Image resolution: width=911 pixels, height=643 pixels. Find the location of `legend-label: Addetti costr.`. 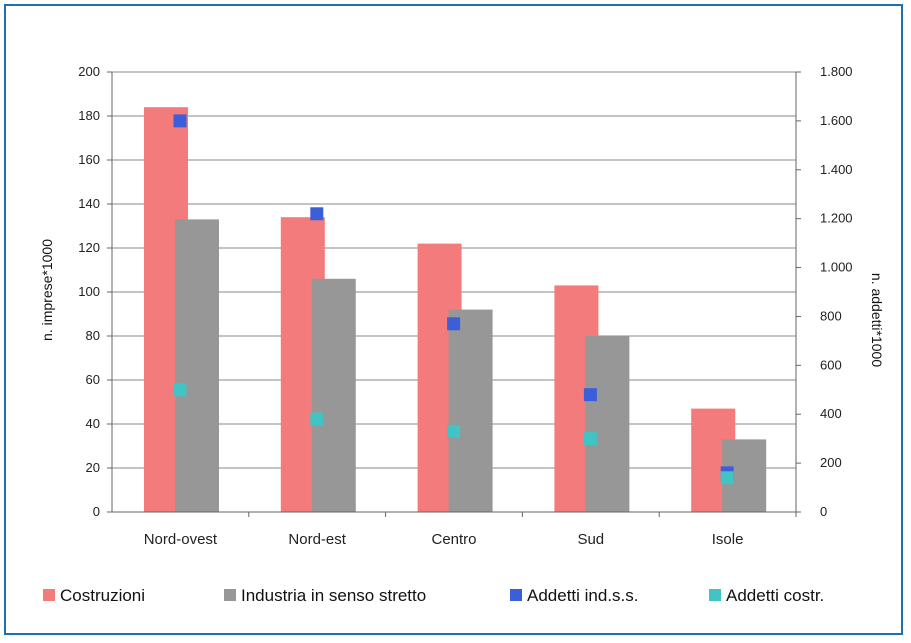

legend-label: Addetti costr. is located at coordinates (775, 595).